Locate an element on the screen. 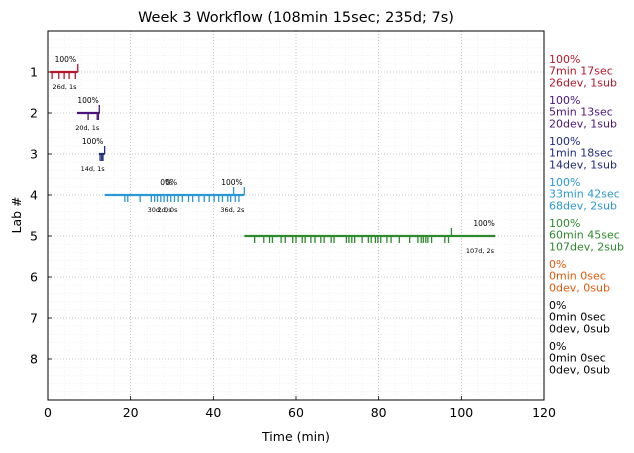 The image size is (634, 453). summary-line: 107dev, 2sub is located at coordinates (586, 246).